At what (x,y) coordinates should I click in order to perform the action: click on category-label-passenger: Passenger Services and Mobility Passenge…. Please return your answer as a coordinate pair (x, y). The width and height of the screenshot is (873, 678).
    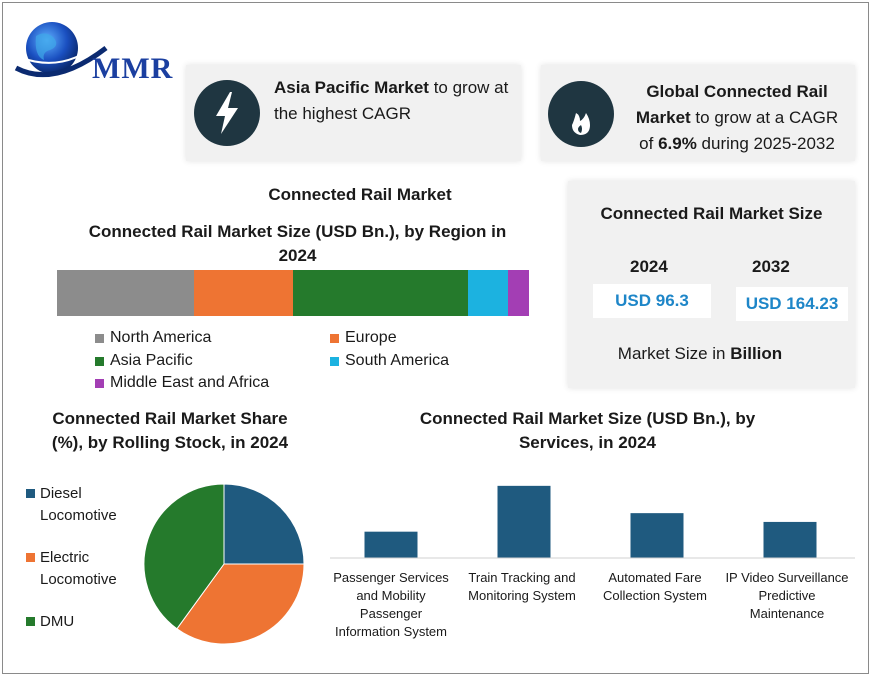
    Looking at the image, I should click on (391, 605).